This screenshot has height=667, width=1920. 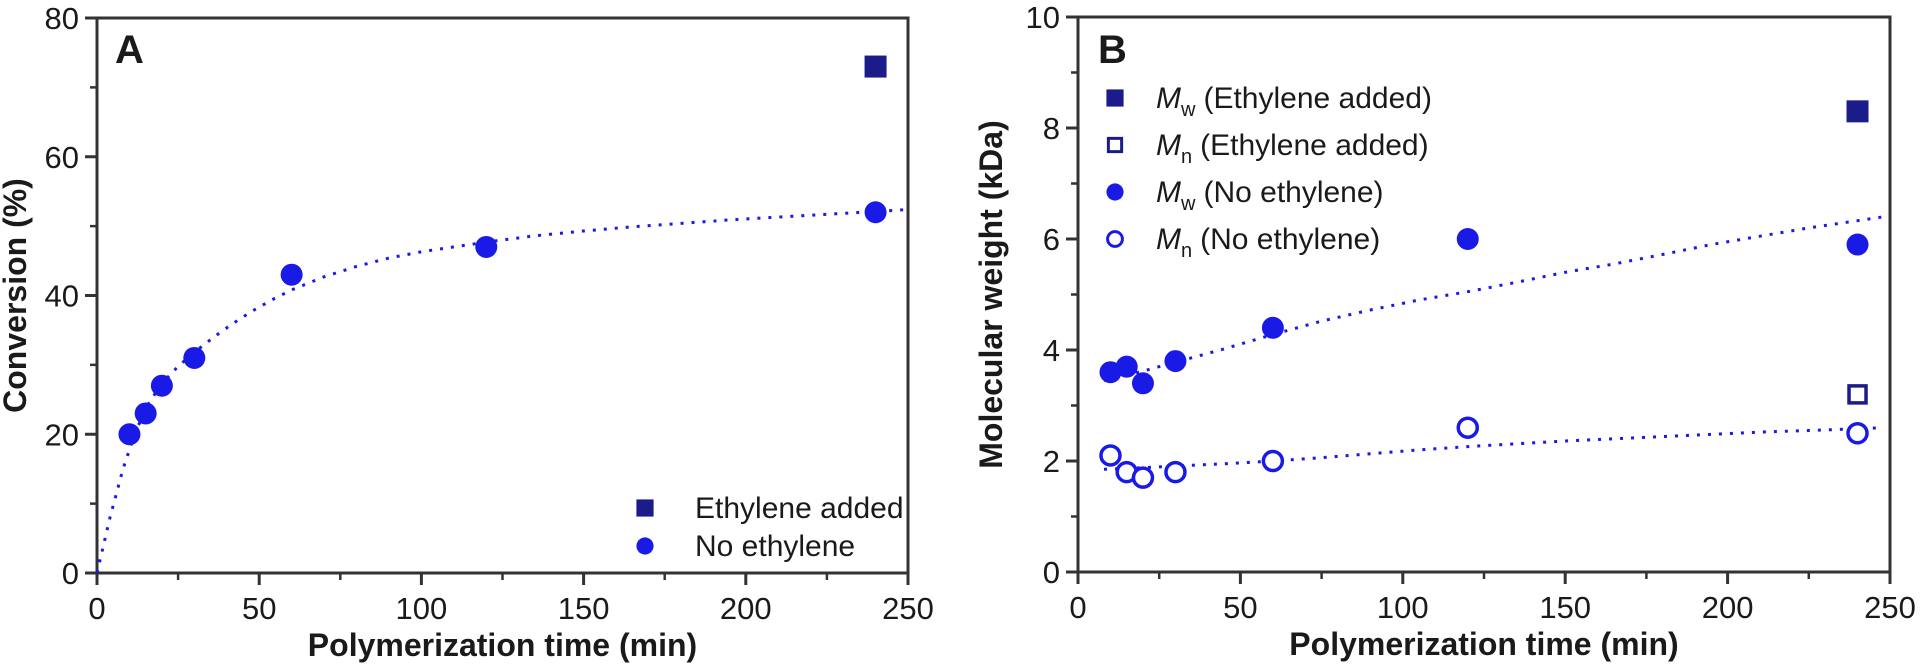 I want to click on y-axis-tick-label: 2, so click(x=1051, y=461).